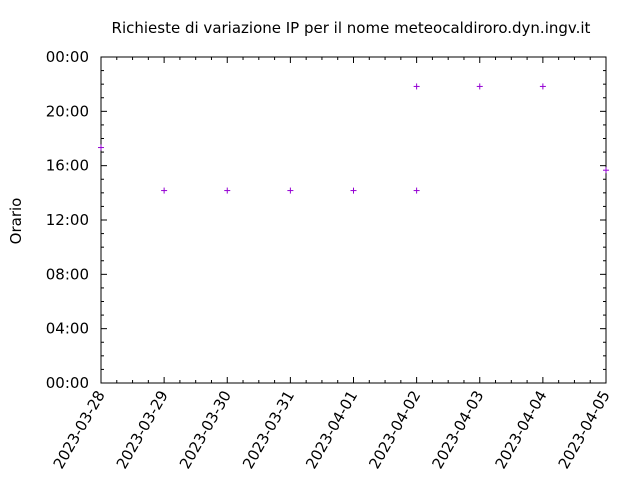  What do you see at coordinates (67, 329) in the screenshot?
I see `y-tick-label: 04:00` at bounding box center [67, 329].